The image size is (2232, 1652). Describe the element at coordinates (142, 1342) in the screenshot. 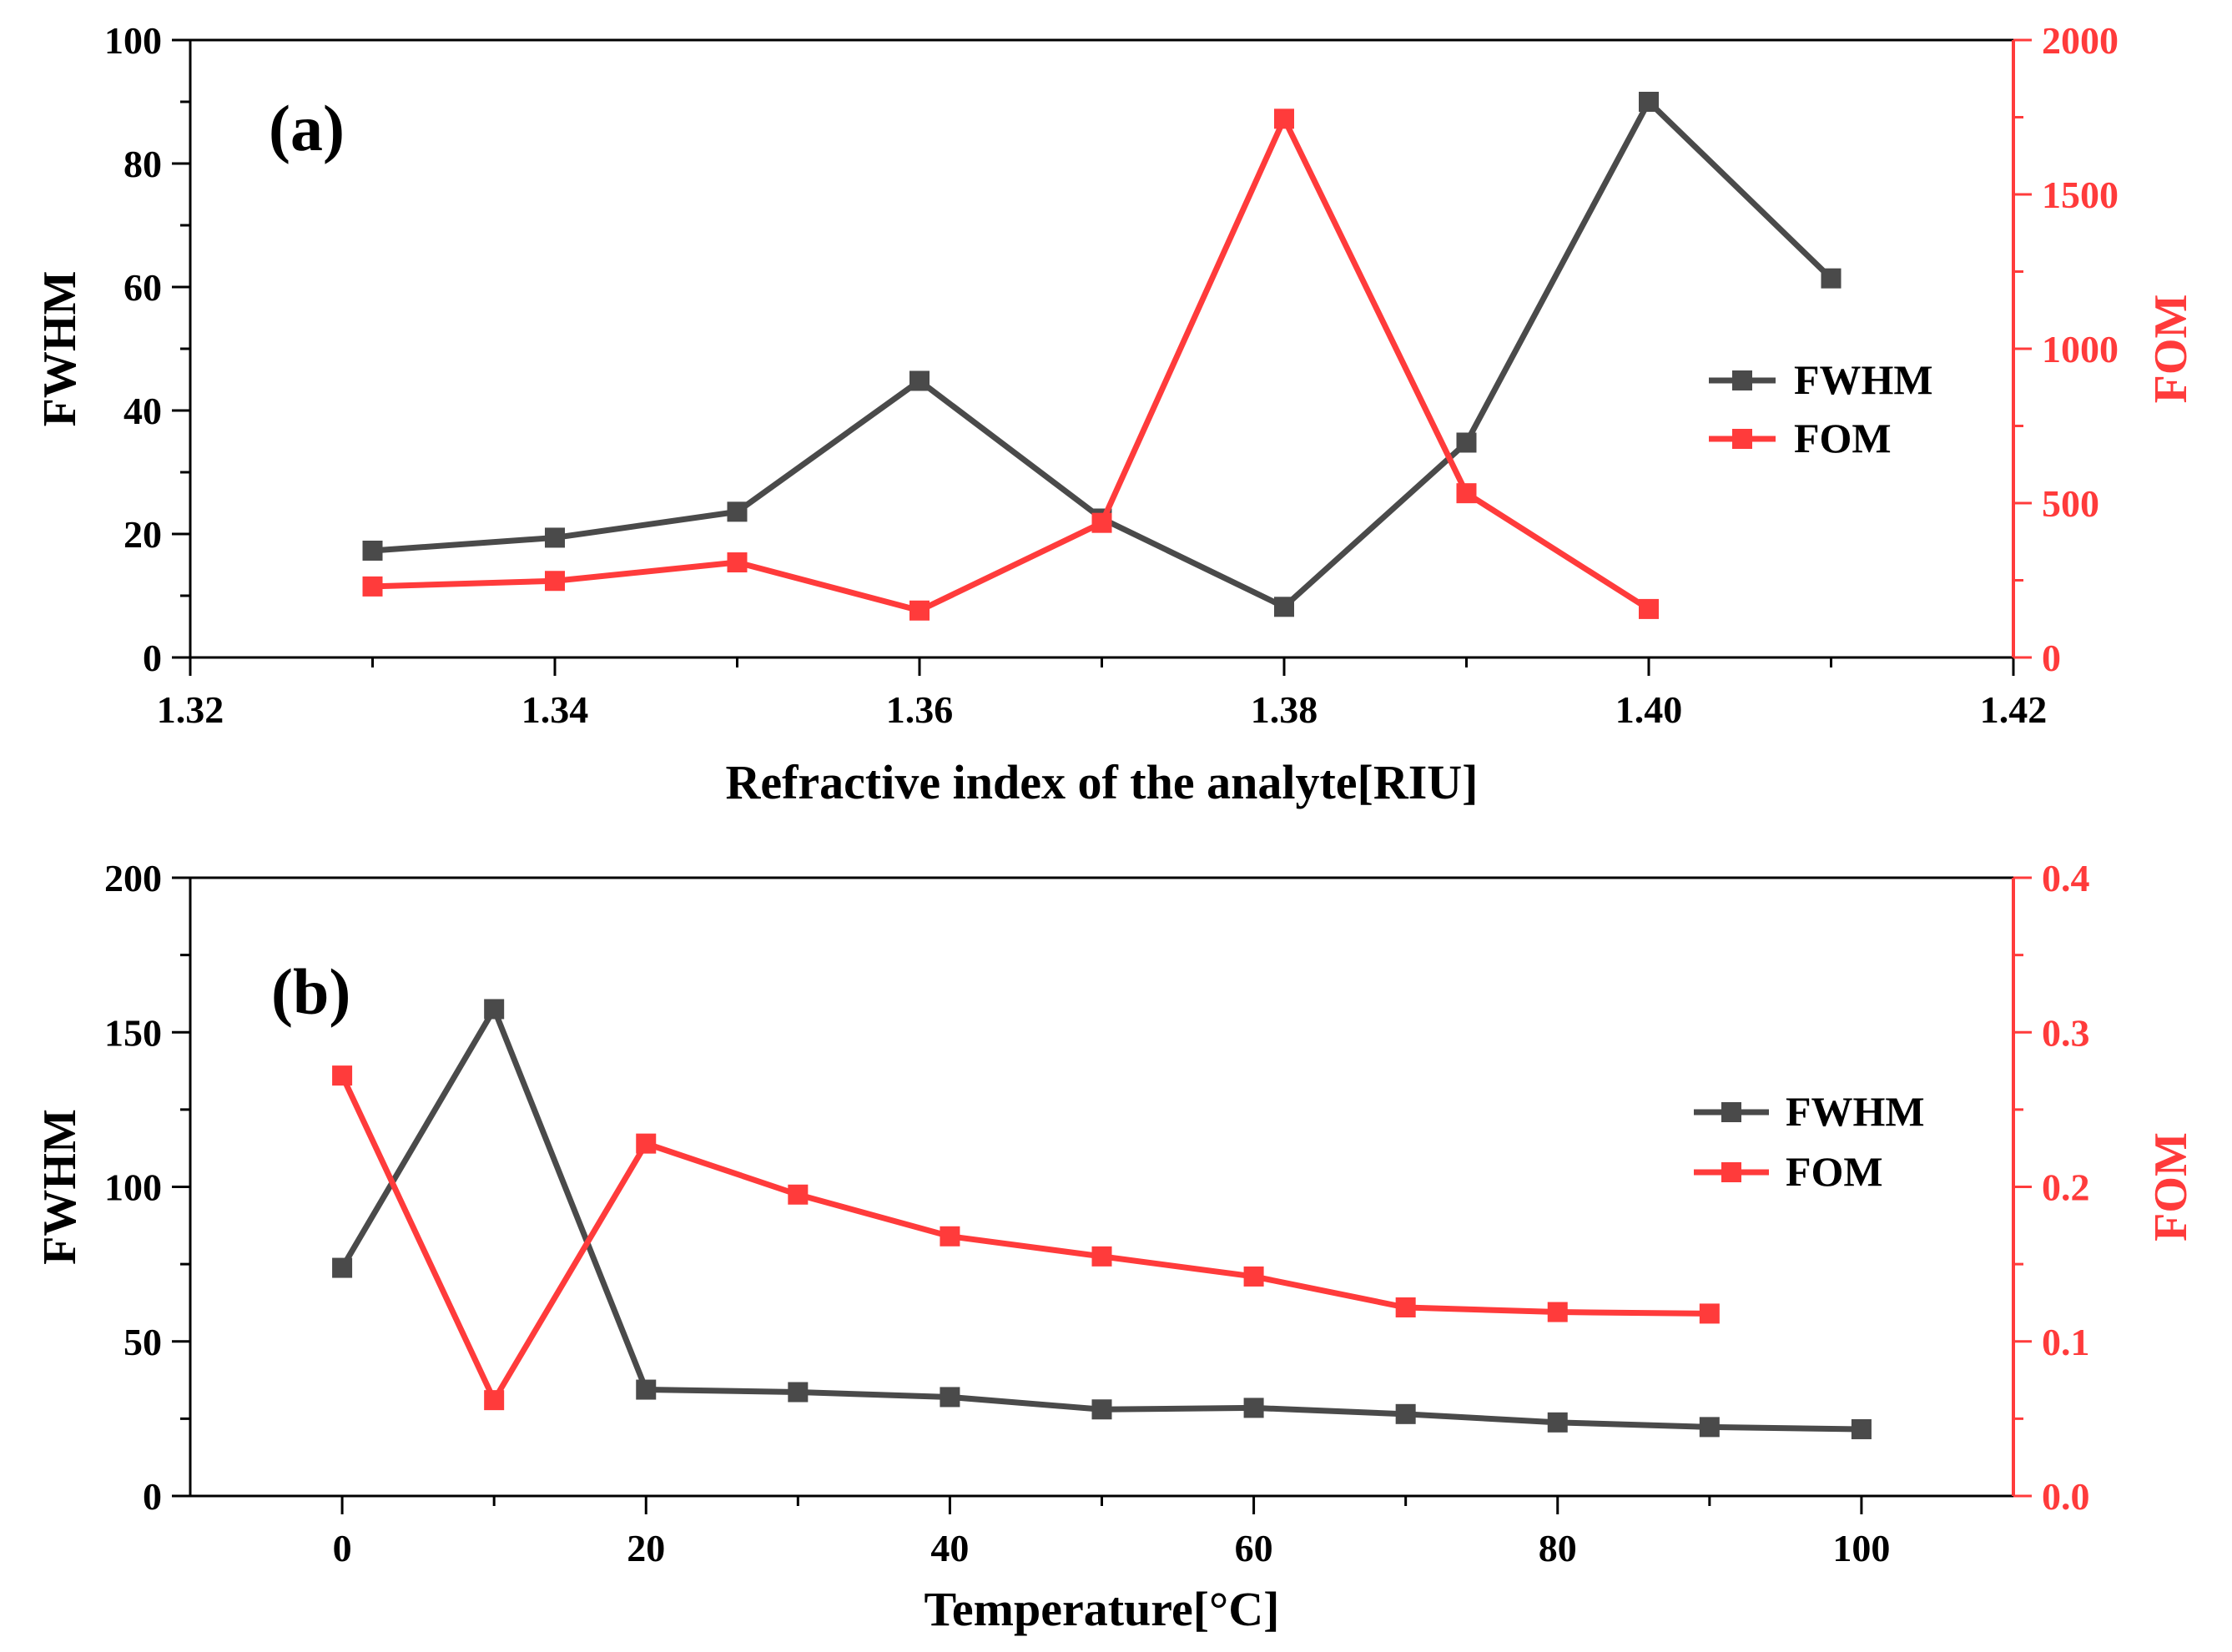

I see `y-tick-label: 50` at that location.